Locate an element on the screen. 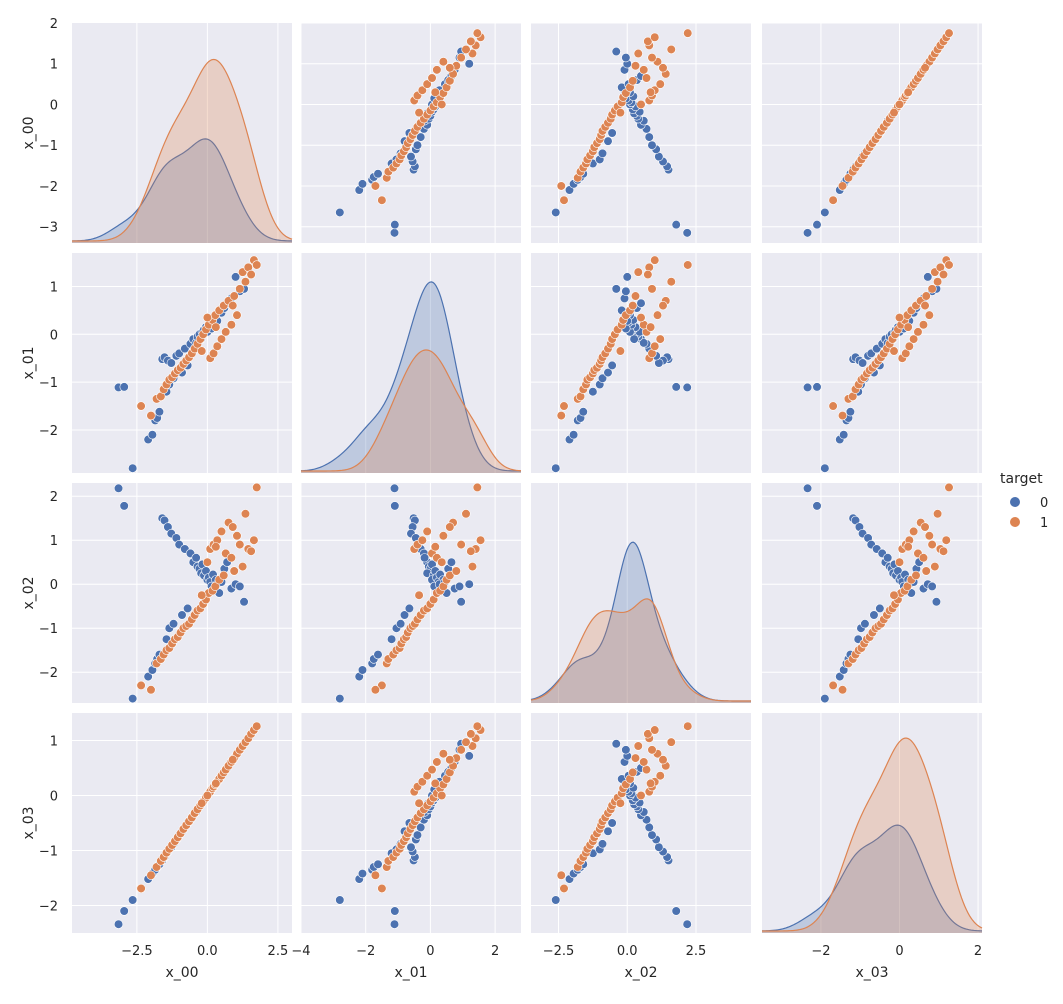  x-axis-label-x_01: x_01 is located at coordinates (410, 973).